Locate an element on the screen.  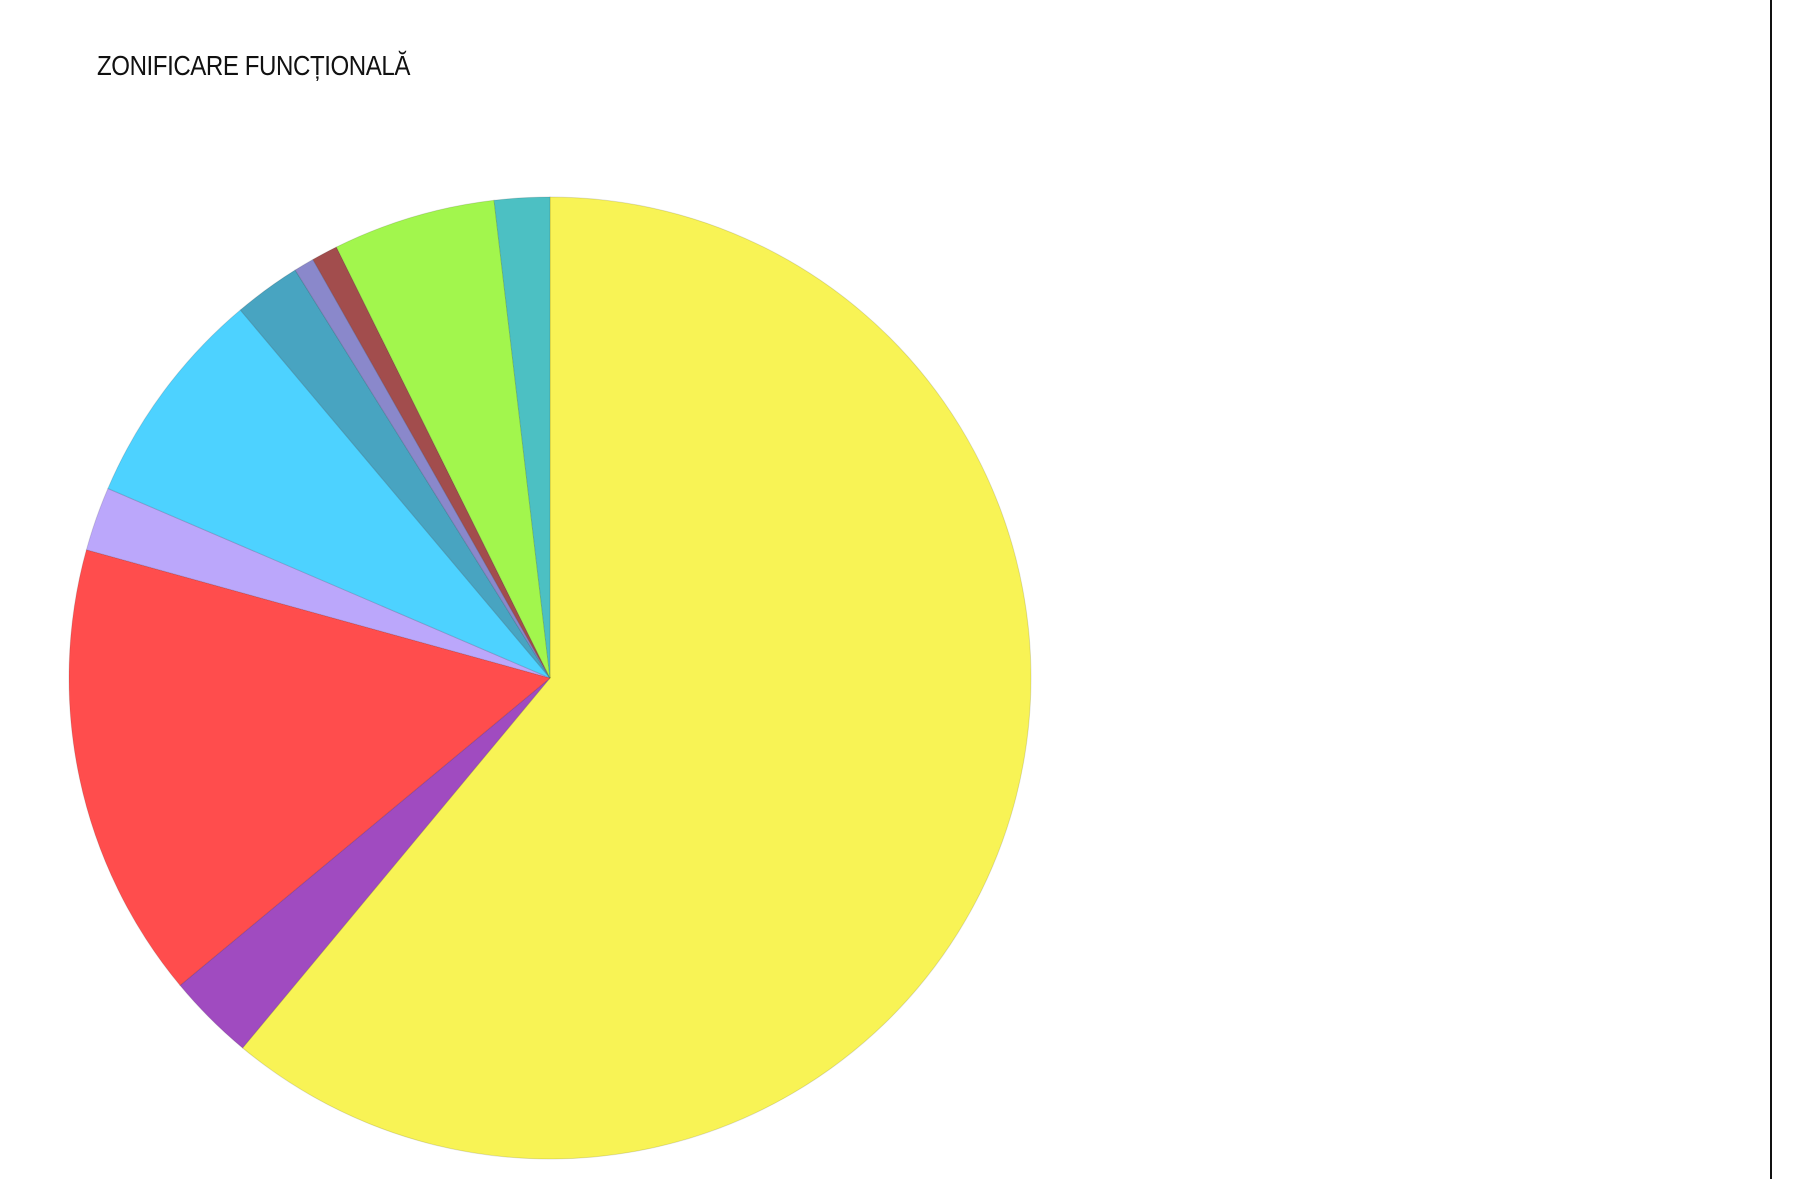
page-border-right is located at coordinates (1771, 589).